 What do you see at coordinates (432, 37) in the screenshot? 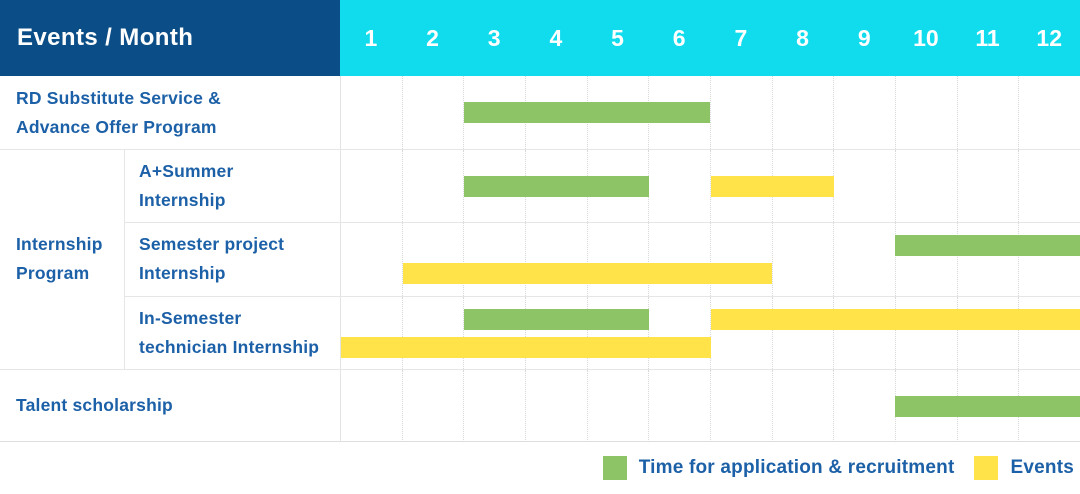
I see `month-header-2: 2` at bounding box center [432, 37].